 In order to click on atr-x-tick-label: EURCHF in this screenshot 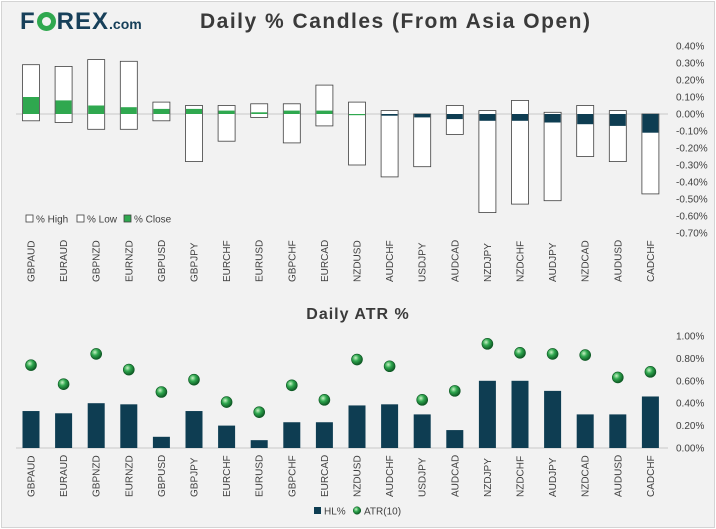, I will do `click(227, 476)`.